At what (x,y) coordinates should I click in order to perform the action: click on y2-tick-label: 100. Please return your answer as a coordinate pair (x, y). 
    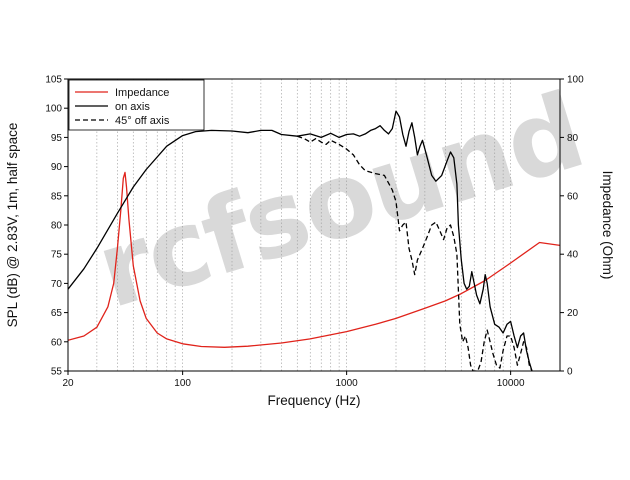
    Looking at the image, I should click on (575, 80).